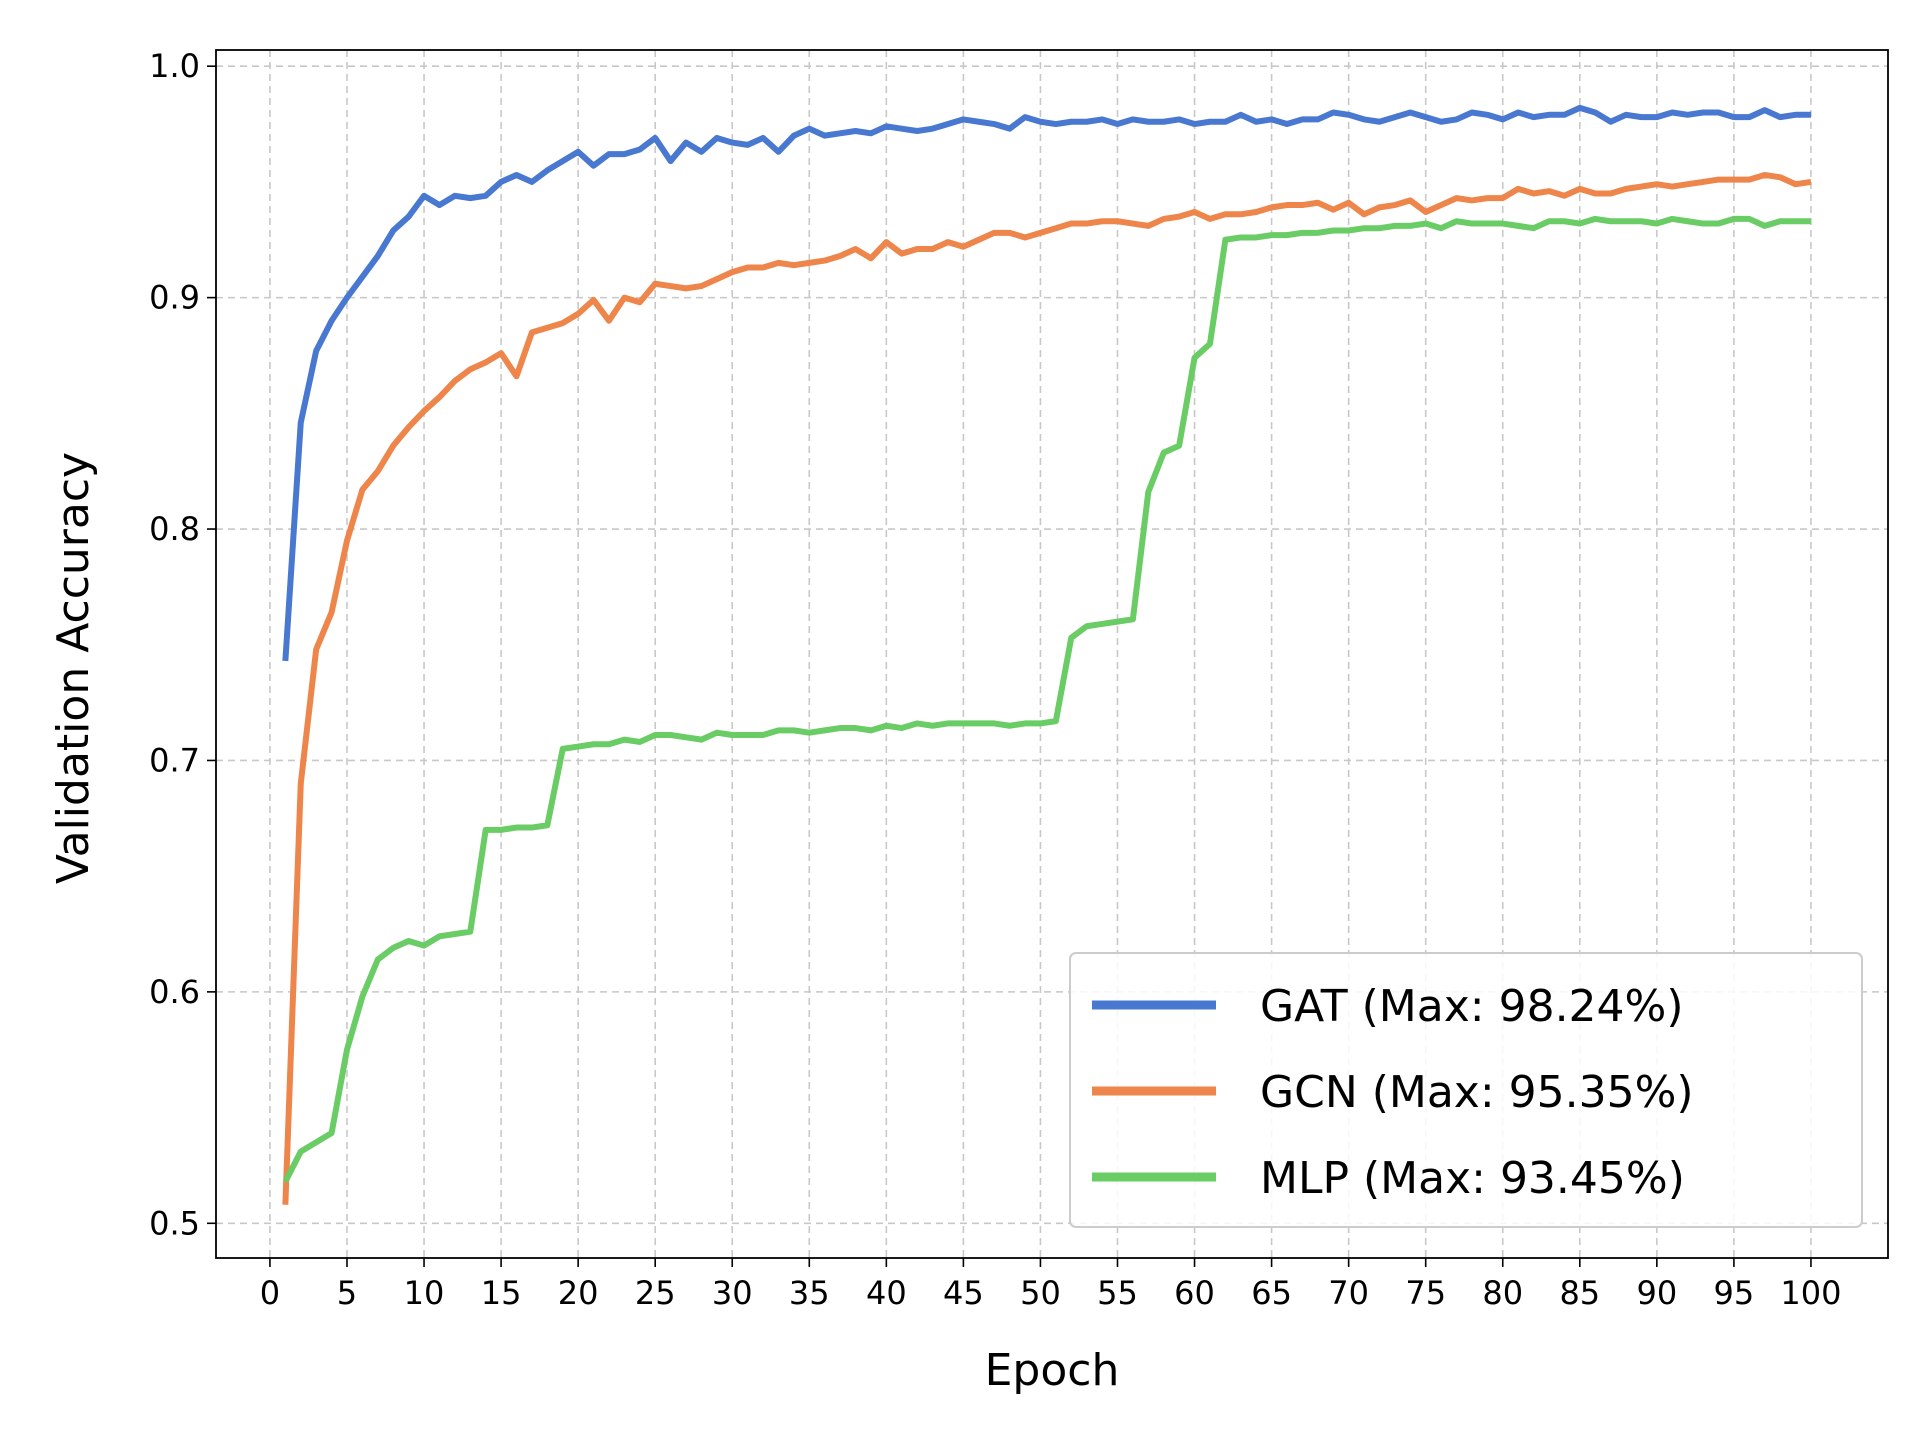 The width and height of the screenshot is (1920, 1440). Describe the element at coordinates (1472, 1006) in the screenshot. I see `legend-label: GAT (Max: 98.24%)` at that location.